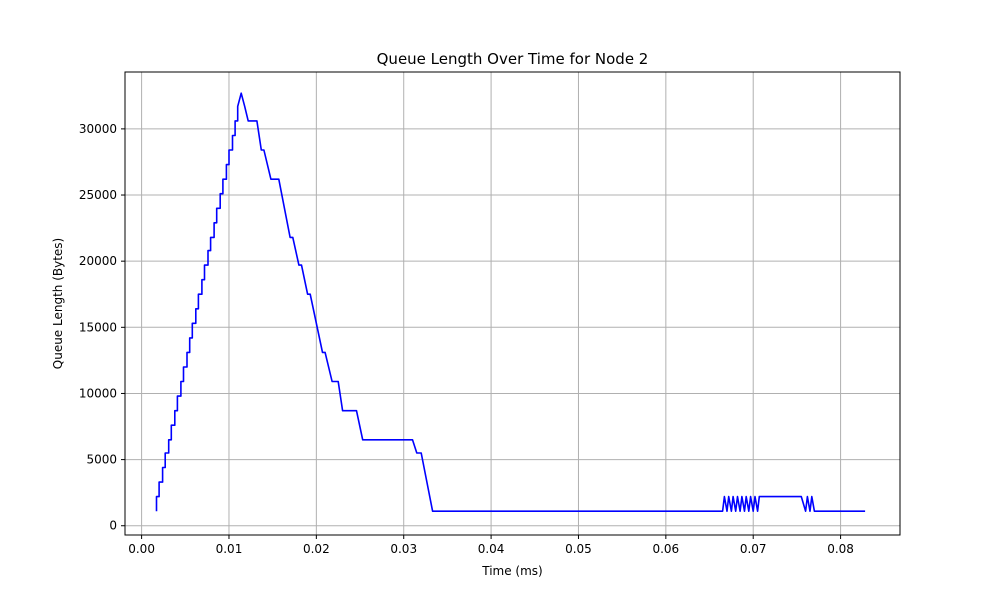 The width and height of the screenshot is (1000, 600). I want to click on y-axis-label: Queue Length (Bytes), so click(58, 303).